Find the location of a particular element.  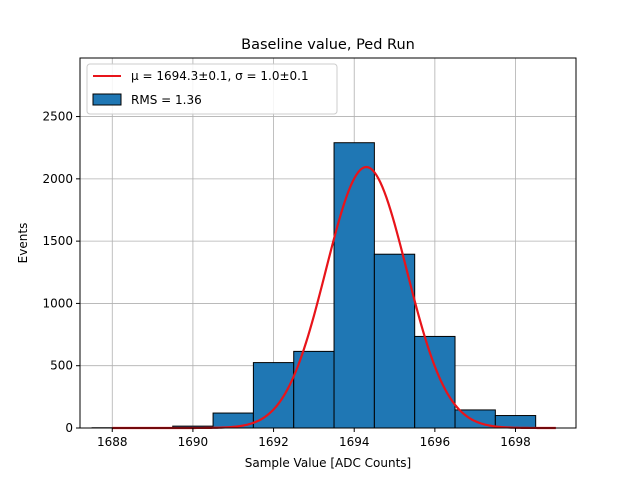

legend: μ = 1694.3±0.1, σ = 1.0±0.1 RMS = 1.36 is located at coordinates (212, 89).